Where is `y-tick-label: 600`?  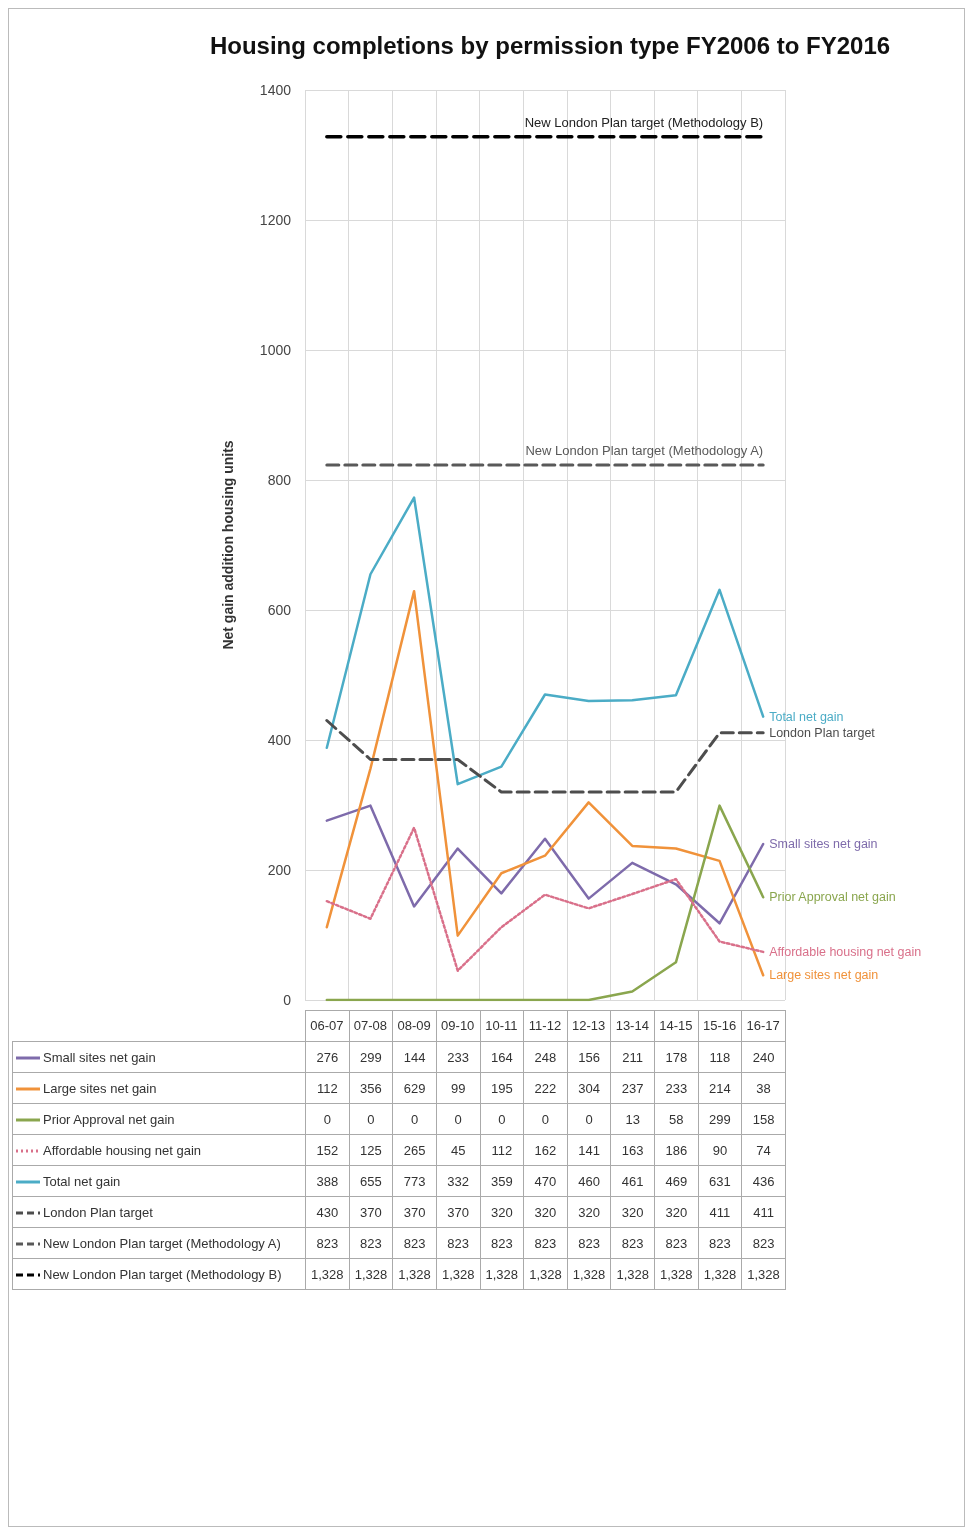
y-tick-label: 600 is located at coordinates (279, 610).